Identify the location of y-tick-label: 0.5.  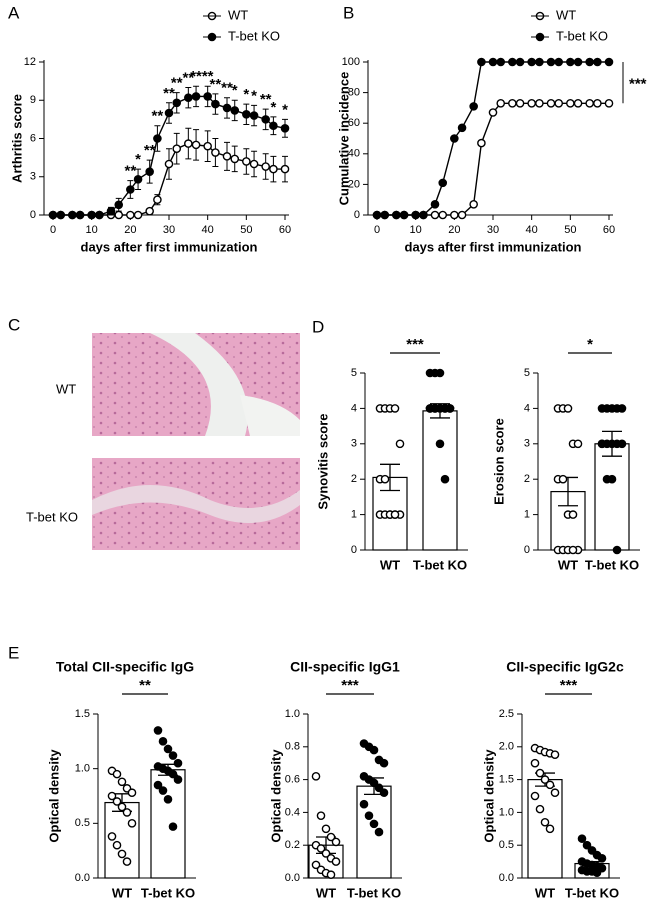
(82, 823).